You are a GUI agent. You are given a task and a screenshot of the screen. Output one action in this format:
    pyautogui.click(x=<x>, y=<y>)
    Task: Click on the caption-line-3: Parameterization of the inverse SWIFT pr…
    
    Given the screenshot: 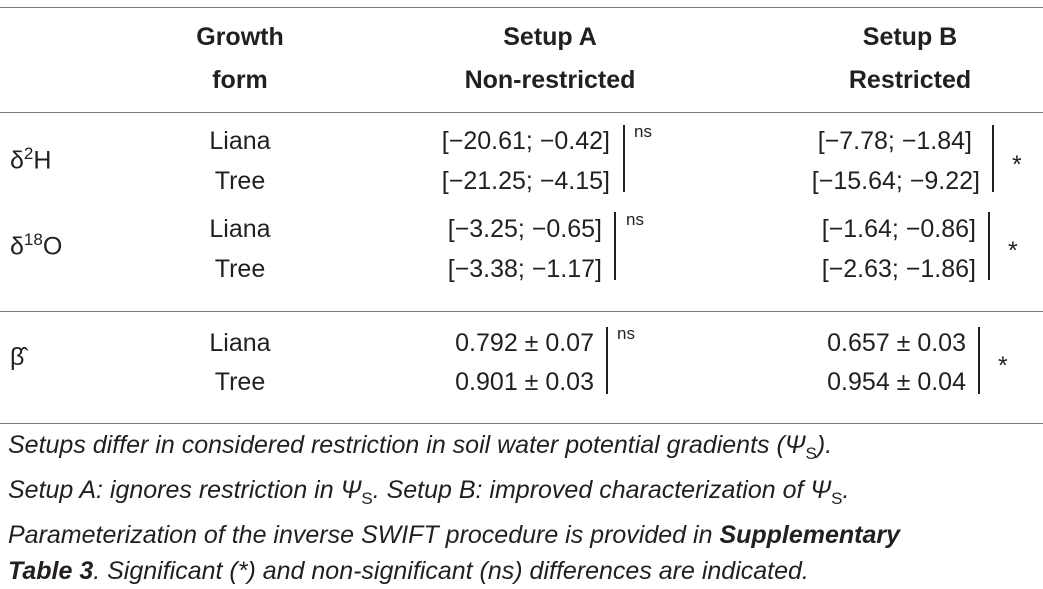 What is the action you would take?
    pyautogui.click(x=454, y=535)
    